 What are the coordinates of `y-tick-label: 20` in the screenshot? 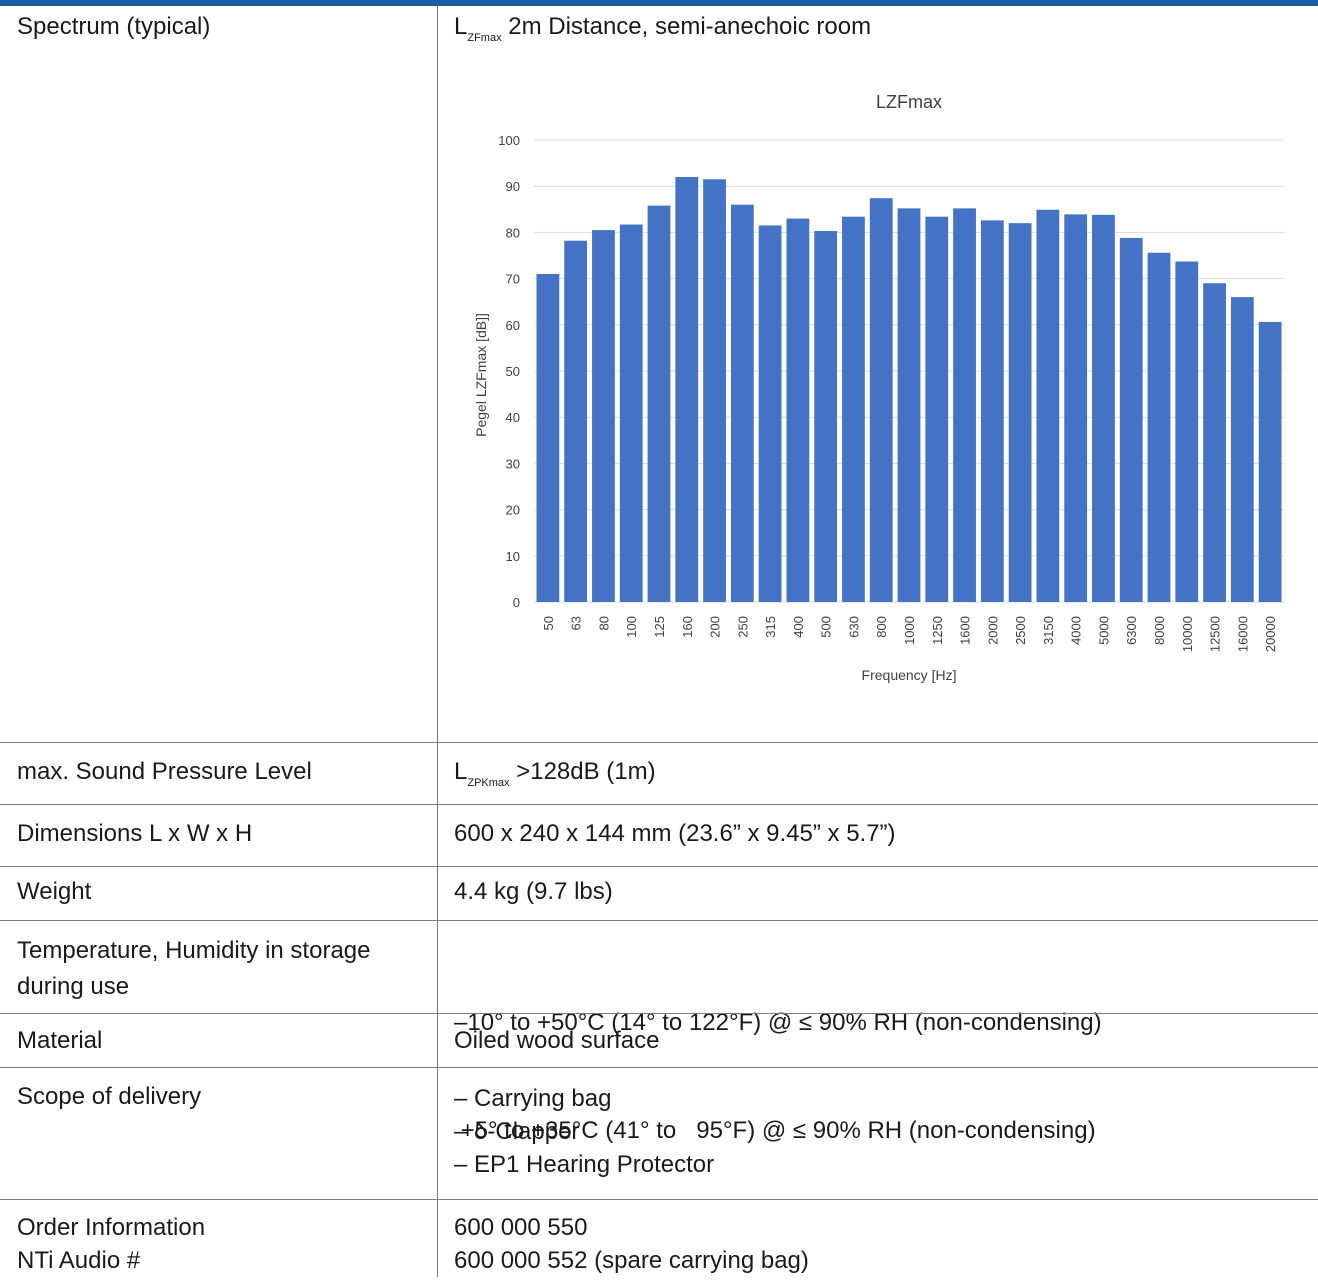 It's located at (513, 510).